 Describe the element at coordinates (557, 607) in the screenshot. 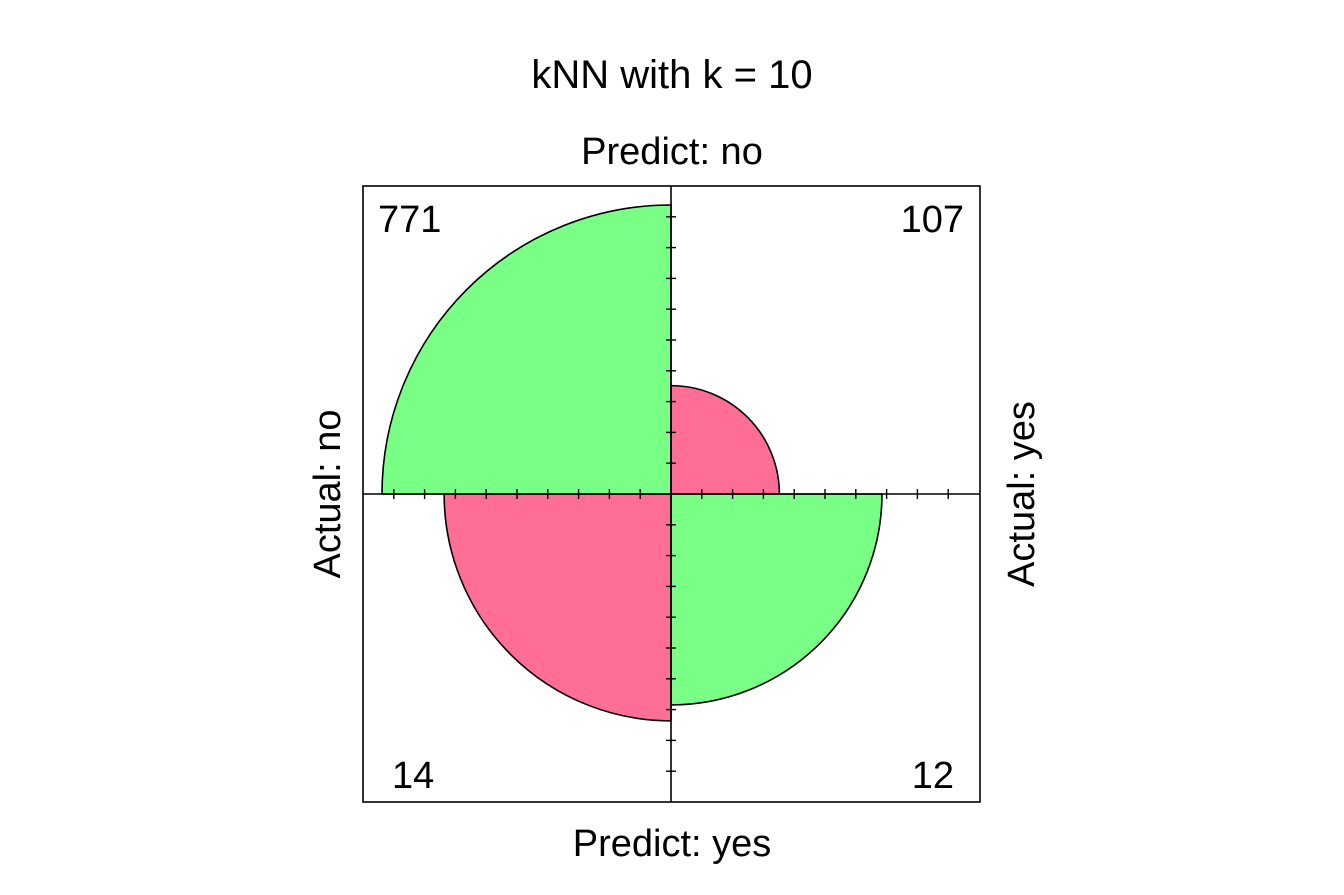

I see `quadrant-actual-no-predict-yes` at that location.